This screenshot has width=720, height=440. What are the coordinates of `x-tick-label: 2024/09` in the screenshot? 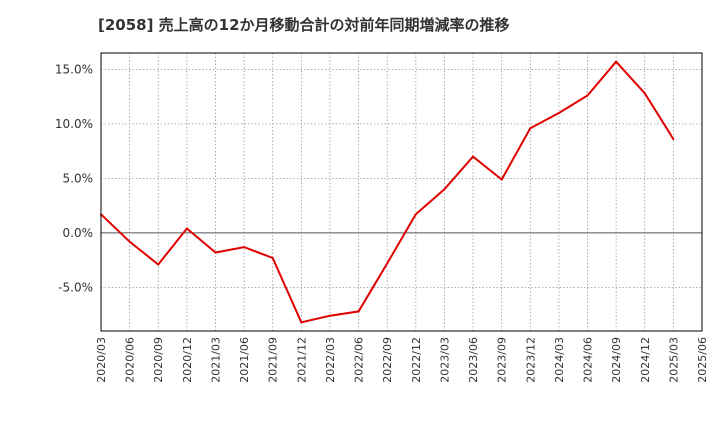 It's located at (616, 360).